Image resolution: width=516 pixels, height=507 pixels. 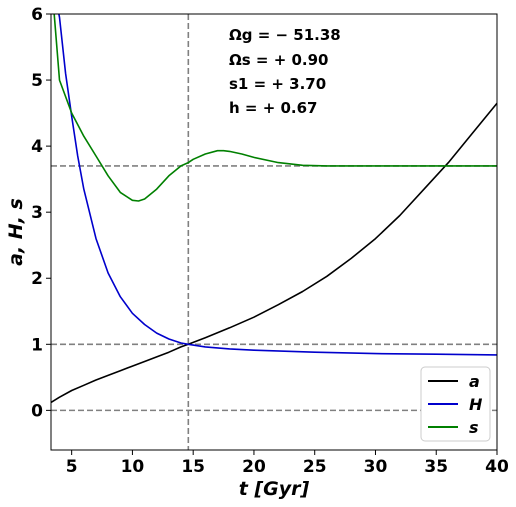 I want to click on y-axis-ticks: 0 1 2 3 4 5 6, so click(x=41, y=213).